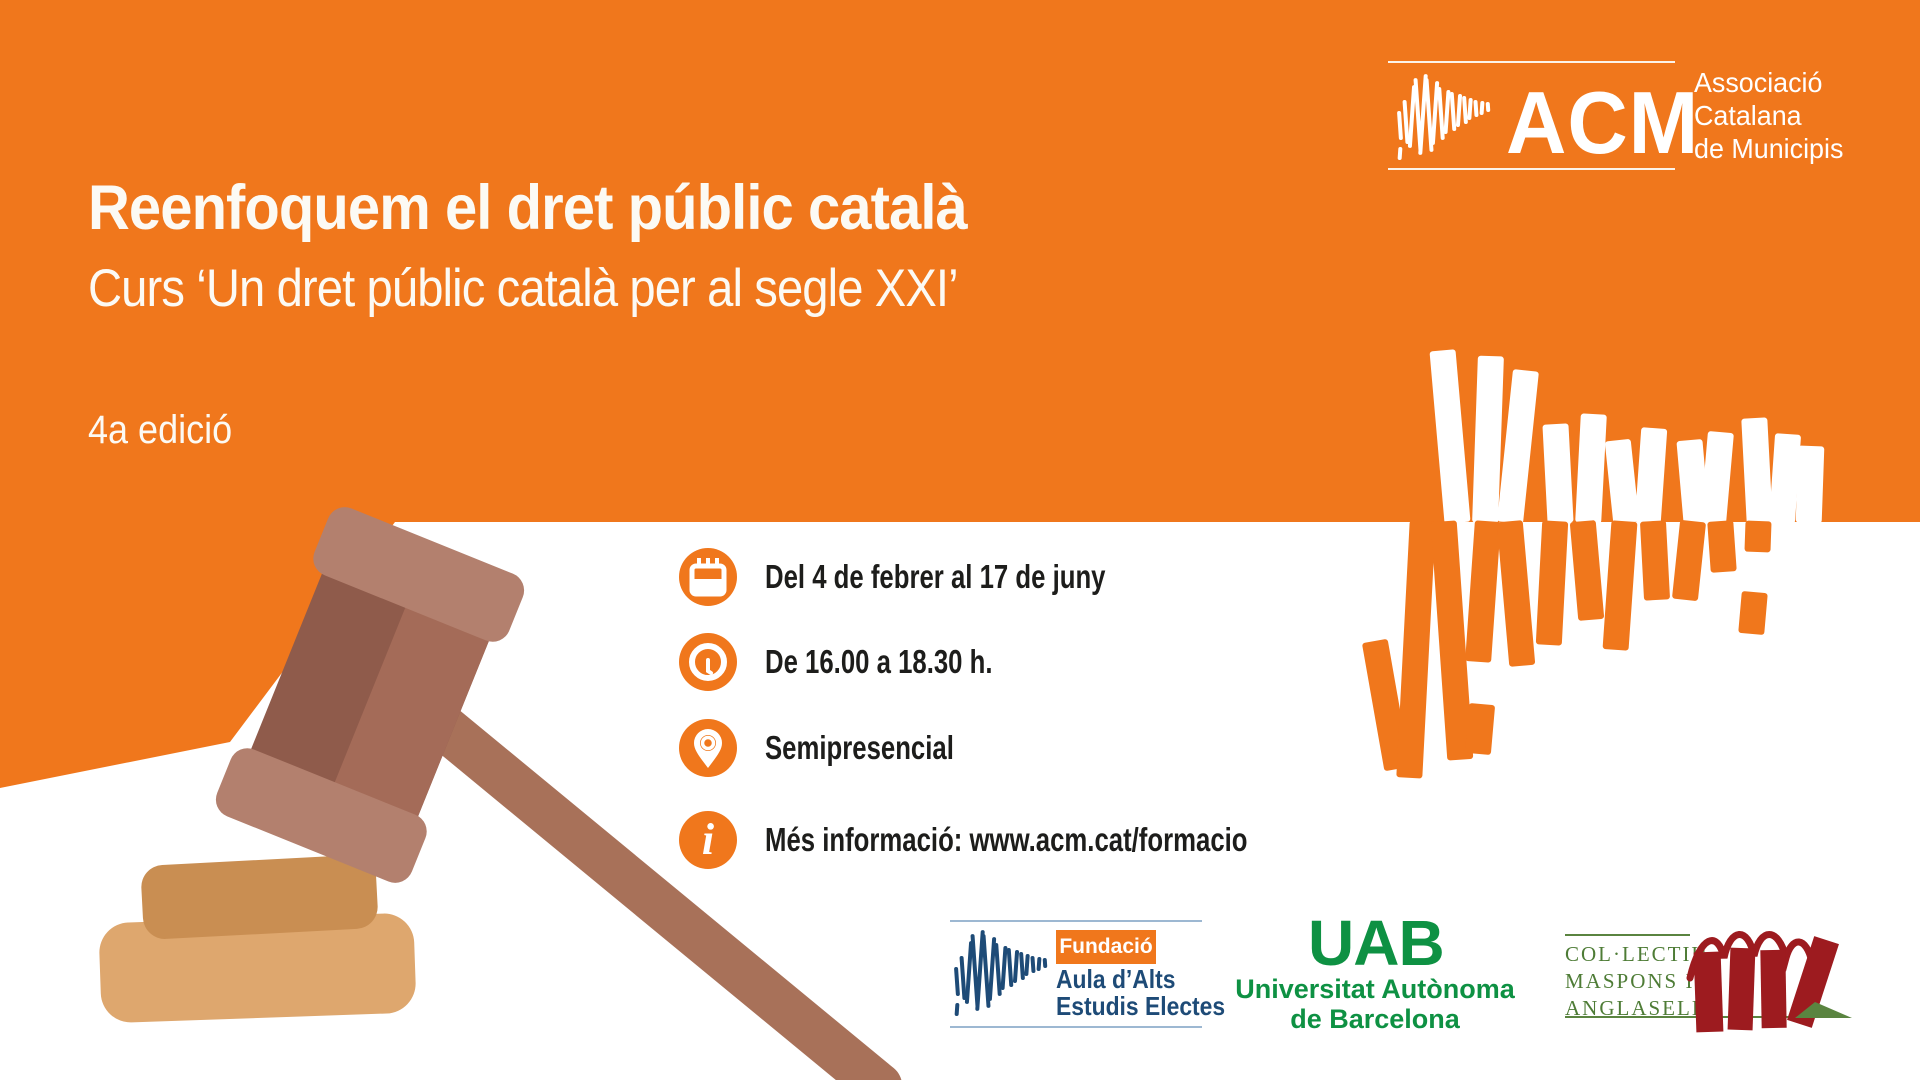 The width and height of the screenshot is (1920, 1080). I want to click on gavel-cap-bottom, so click(321, 815).